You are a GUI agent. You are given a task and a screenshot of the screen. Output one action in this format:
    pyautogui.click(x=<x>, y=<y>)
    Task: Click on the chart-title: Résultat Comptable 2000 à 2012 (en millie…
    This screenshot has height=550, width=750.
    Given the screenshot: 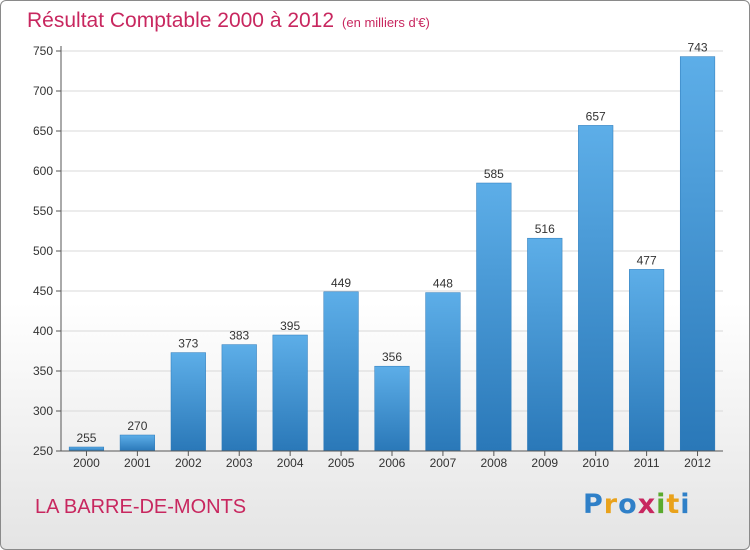 What is the action you would take?
    pyautogui.click(x=228, y=21)
    